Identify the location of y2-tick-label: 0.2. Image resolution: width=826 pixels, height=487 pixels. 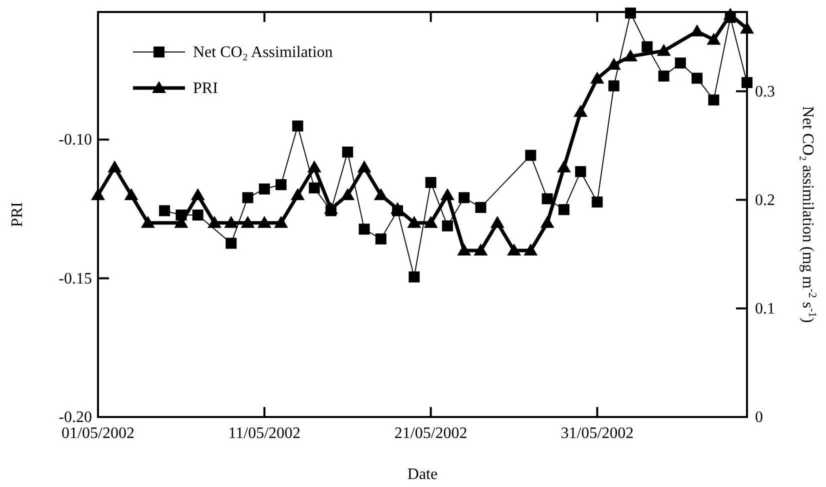
(765, 200).